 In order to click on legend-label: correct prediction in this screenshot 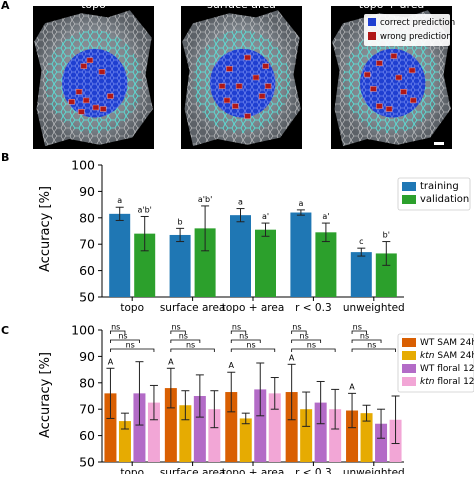, I will do `click(417, 23)`.